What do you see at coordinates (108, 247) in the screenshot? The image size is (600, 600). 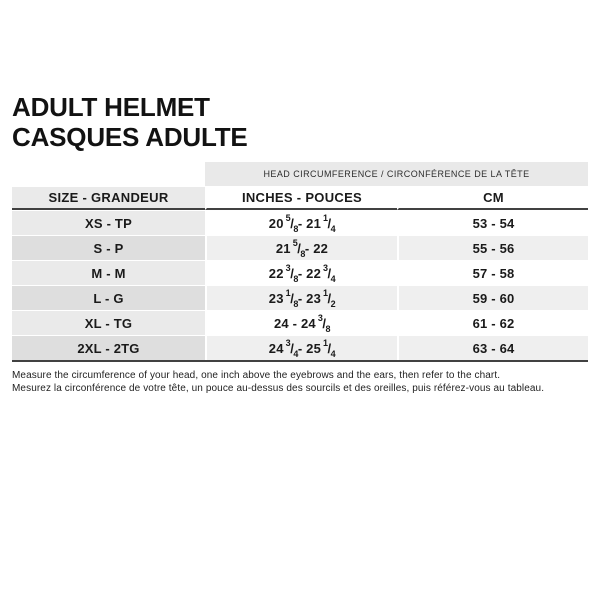 I see `cell-size-row-2: S - P` at bounding box center [108, 247].